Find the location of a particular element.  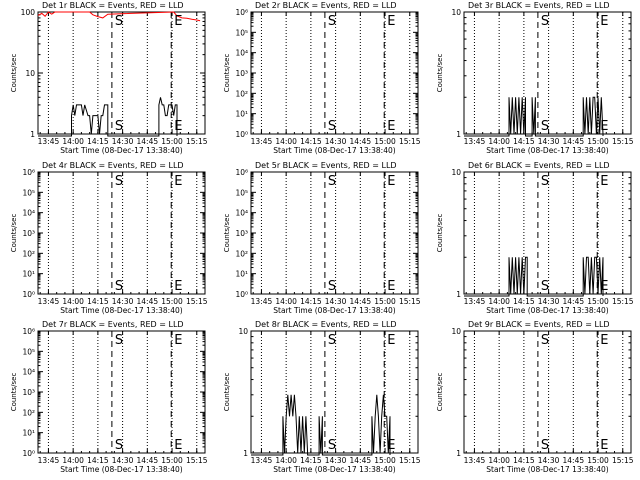

panel-title: Det 3r BLACK = Events, RED = LLD is located at coordinates (539, 5).